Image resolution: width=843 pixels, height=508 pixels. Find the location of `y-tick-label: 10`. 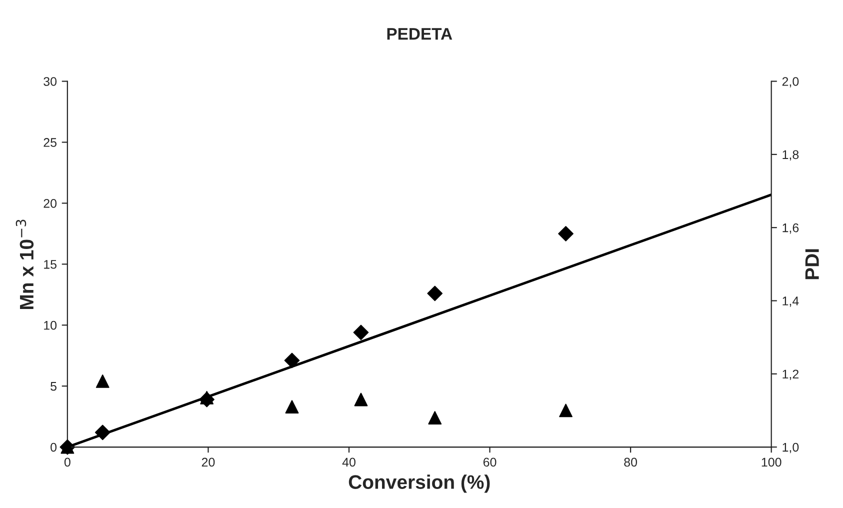

y-tick-label: 10 is located at coordinates (50, 325).